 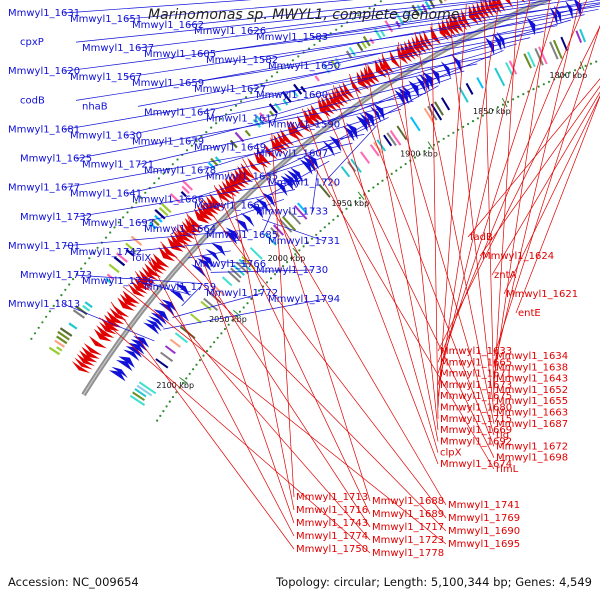 I want to click on gene-label-blue: Mmwyl1_1651, so click(x=106, y=19).